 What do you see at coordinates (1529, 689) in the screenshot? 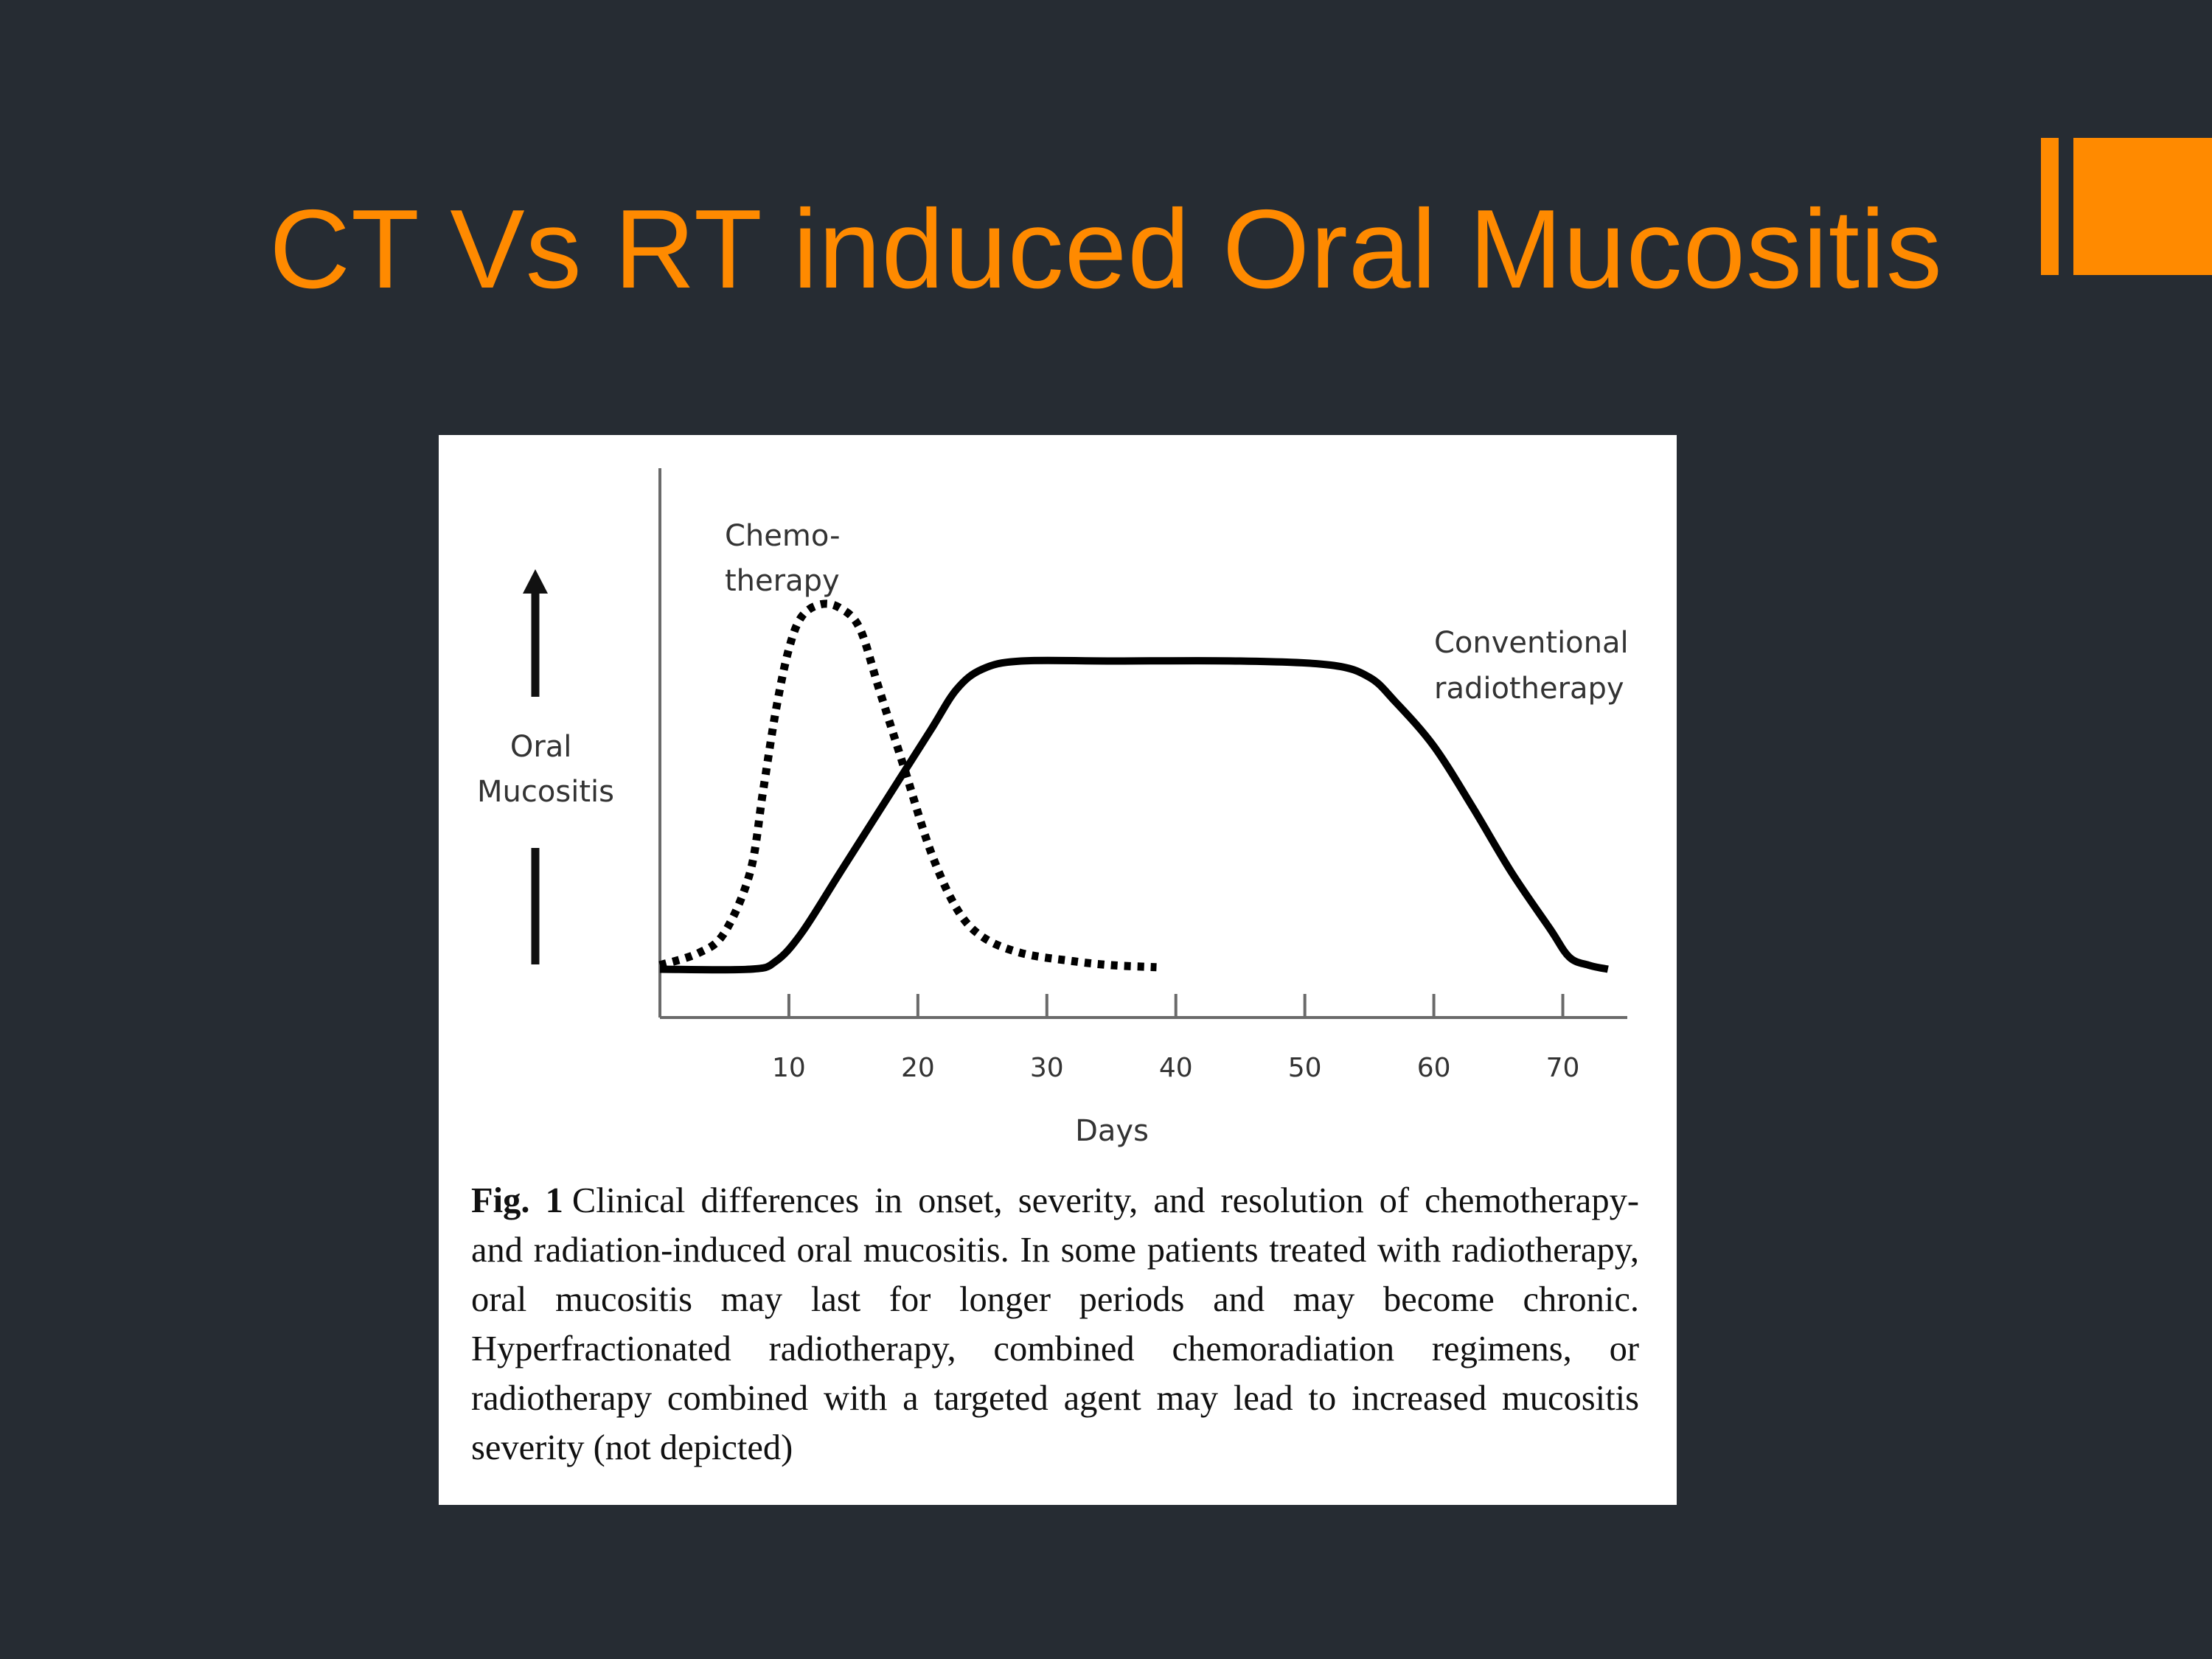
I see `radiotherapy-label-line: radiotherapy` at bounding box center [1529, 689].